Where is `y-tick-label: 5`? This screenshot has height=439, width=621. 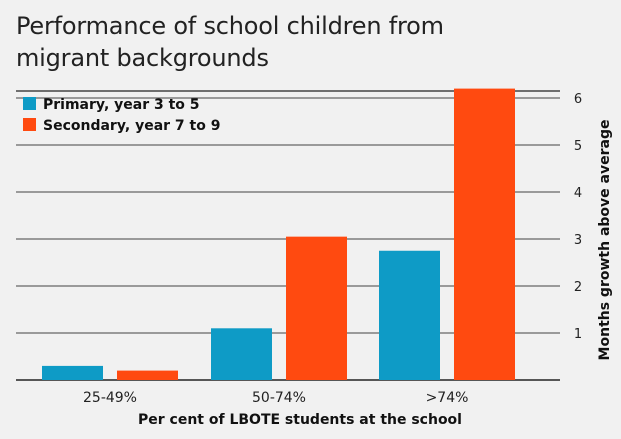
y-tick-label: 5 is located at coordinates (578, 146).